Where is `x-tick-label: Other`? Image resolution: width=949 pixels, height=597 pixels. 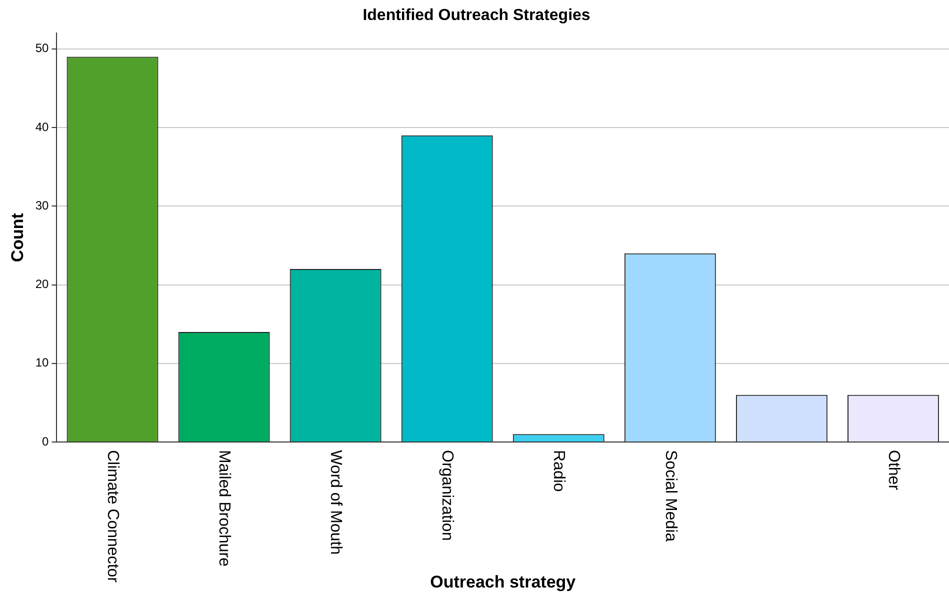
x-tick-label: Other is located at coordinates (893, 470).